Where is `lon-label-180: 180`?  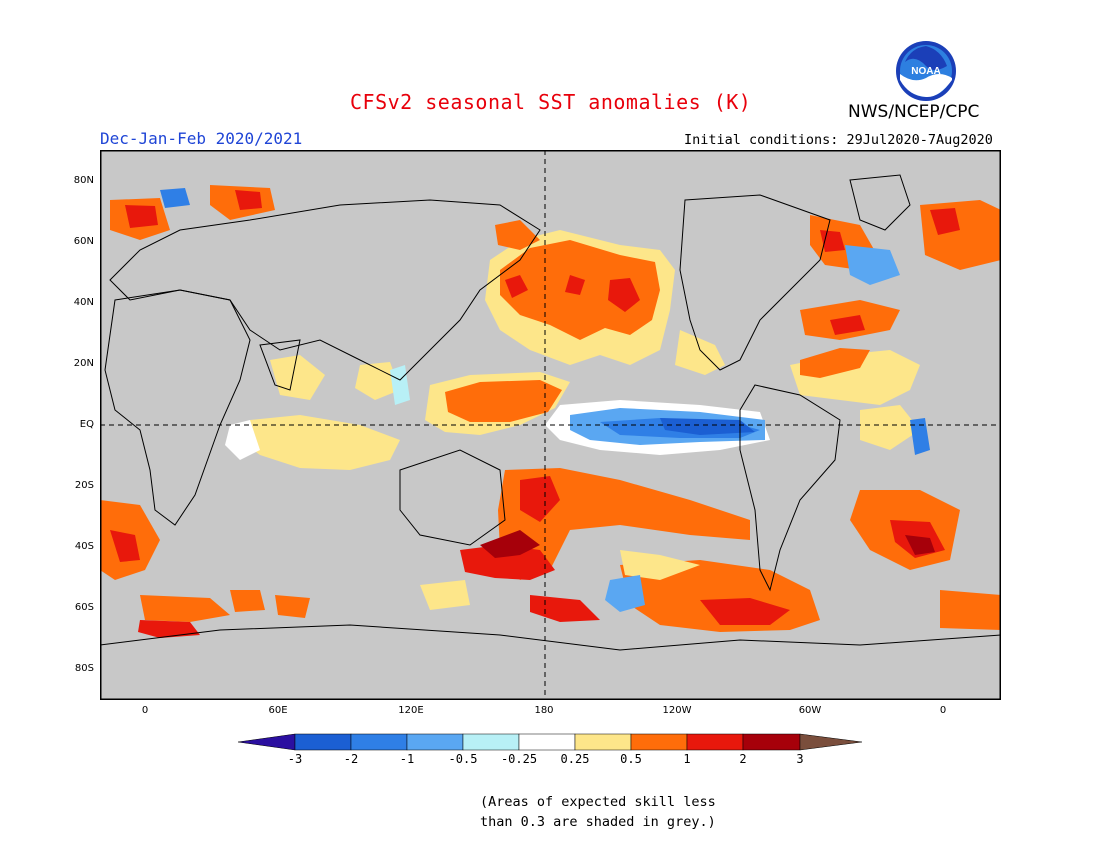
lon-label-180: 180 is located at coordinates (544, 710).